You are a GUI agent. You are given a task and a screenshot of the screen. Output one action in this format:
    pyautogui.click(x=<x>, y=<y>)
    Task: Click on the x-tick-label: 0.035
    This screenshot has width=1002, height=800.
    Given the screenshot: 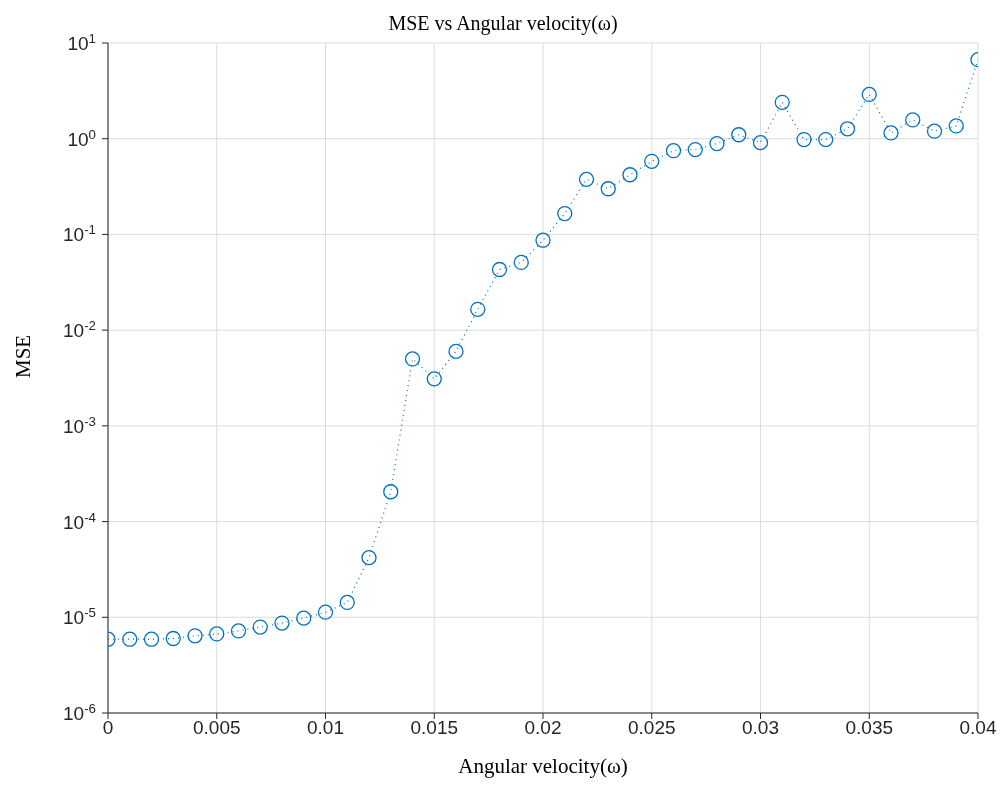 What is the action you would take?
    pyautogui.click(x=869, y=728)
    